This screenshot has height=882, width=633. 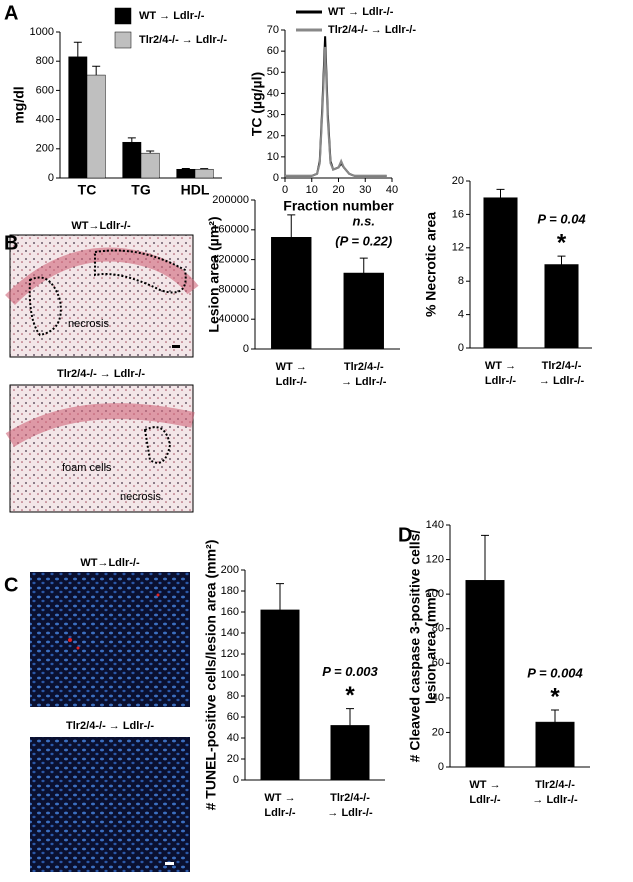 What do you see at coordinates (87, 190) in the screenshot?
I see `x-tick-label: TC` at bounding box center [87, 190].